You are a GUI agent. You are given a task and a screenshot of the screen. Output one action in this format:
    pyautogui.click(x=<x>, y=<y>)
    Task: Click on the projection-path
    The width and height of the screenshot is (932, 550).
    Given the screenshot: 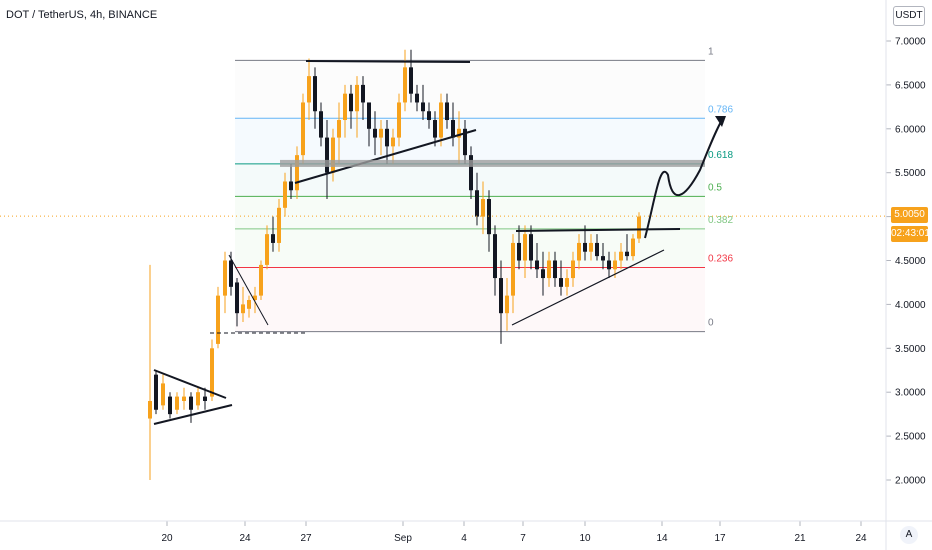 What is the action you would take?
    pyautogui.click(x=683, y=179)
    